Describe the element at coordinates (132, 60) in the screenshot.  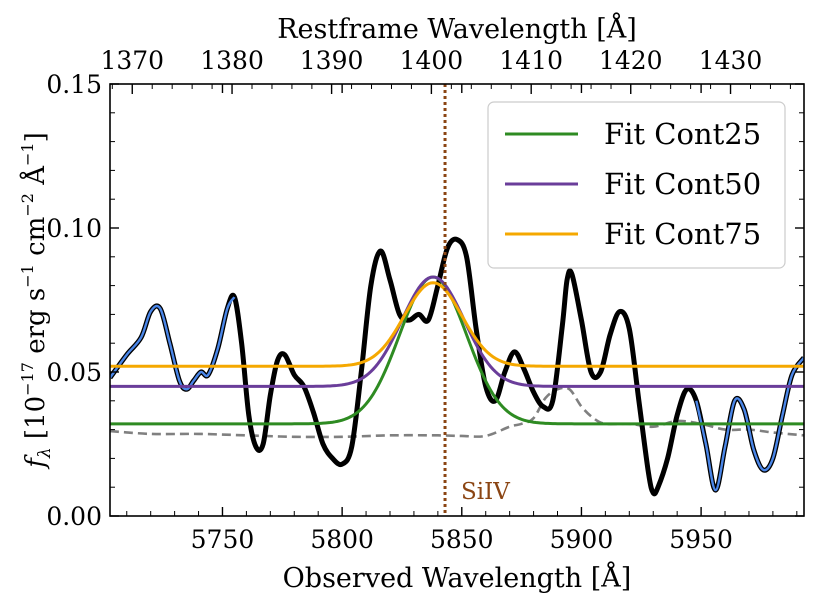
I see `top-x-tick-label: 1370` at that location.